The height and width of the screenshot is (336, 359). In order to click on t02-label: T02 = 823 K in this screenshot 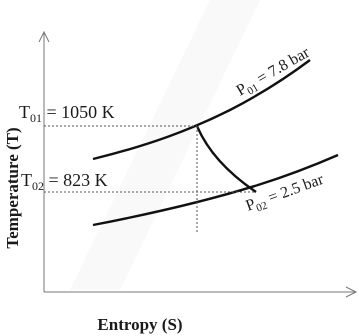, I will do `click(64, 181)`.